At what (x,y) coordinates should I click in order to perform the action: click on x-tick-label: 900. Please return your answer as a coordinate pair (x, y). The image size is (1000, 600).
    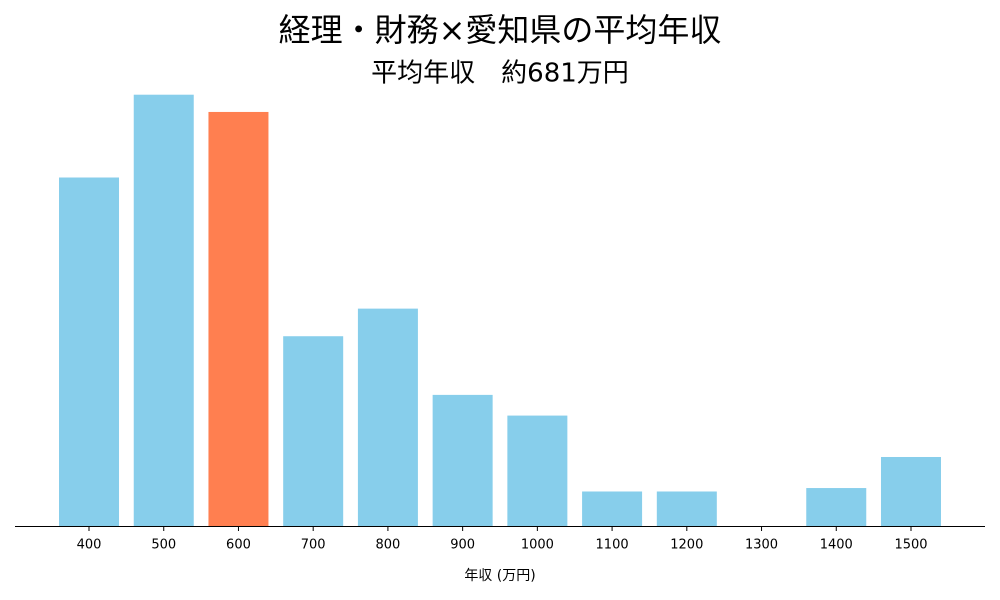
    Looking at the image, I should click on (462, 545).